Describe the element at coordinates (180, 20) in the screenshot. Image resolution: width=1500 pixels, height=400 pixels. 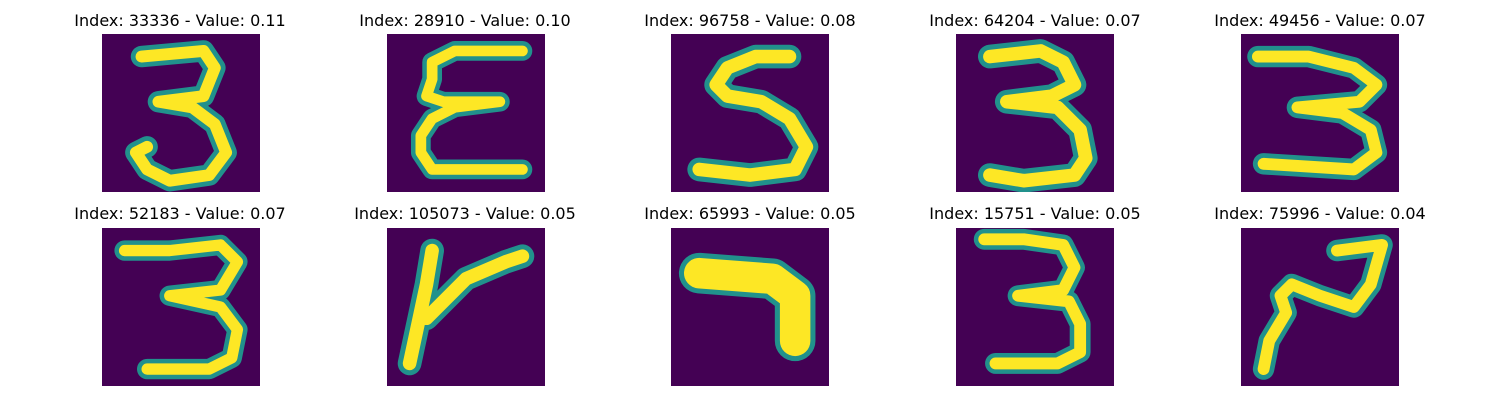
I see `panel-title: Index: 33336 - Value: 0.11` at that location.